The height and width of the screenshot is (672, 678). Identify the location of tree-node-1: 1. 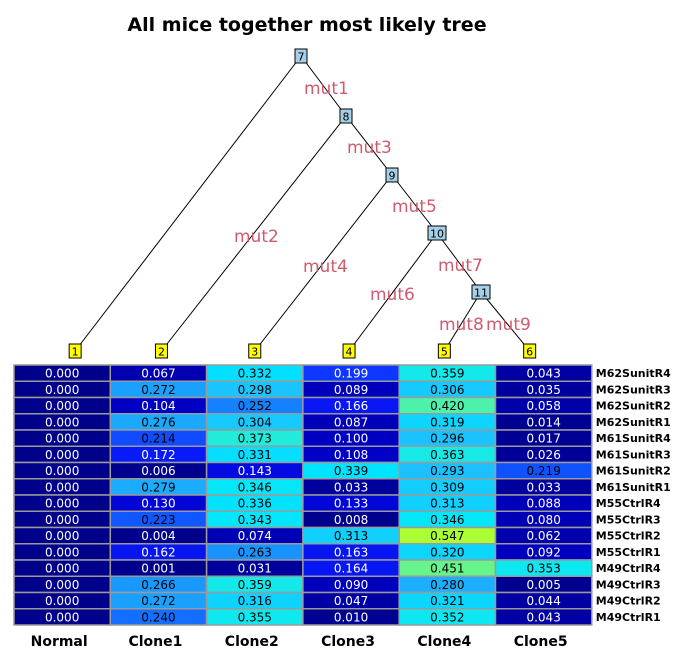
(75, 351).